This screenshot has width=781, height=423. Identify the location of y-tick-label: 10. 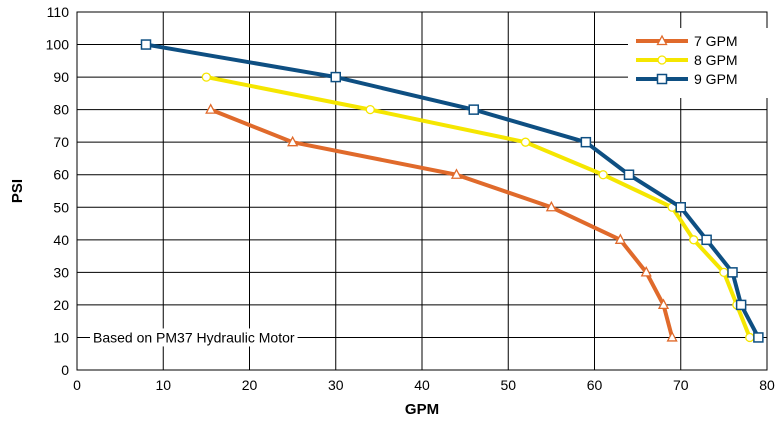
(61, 337).